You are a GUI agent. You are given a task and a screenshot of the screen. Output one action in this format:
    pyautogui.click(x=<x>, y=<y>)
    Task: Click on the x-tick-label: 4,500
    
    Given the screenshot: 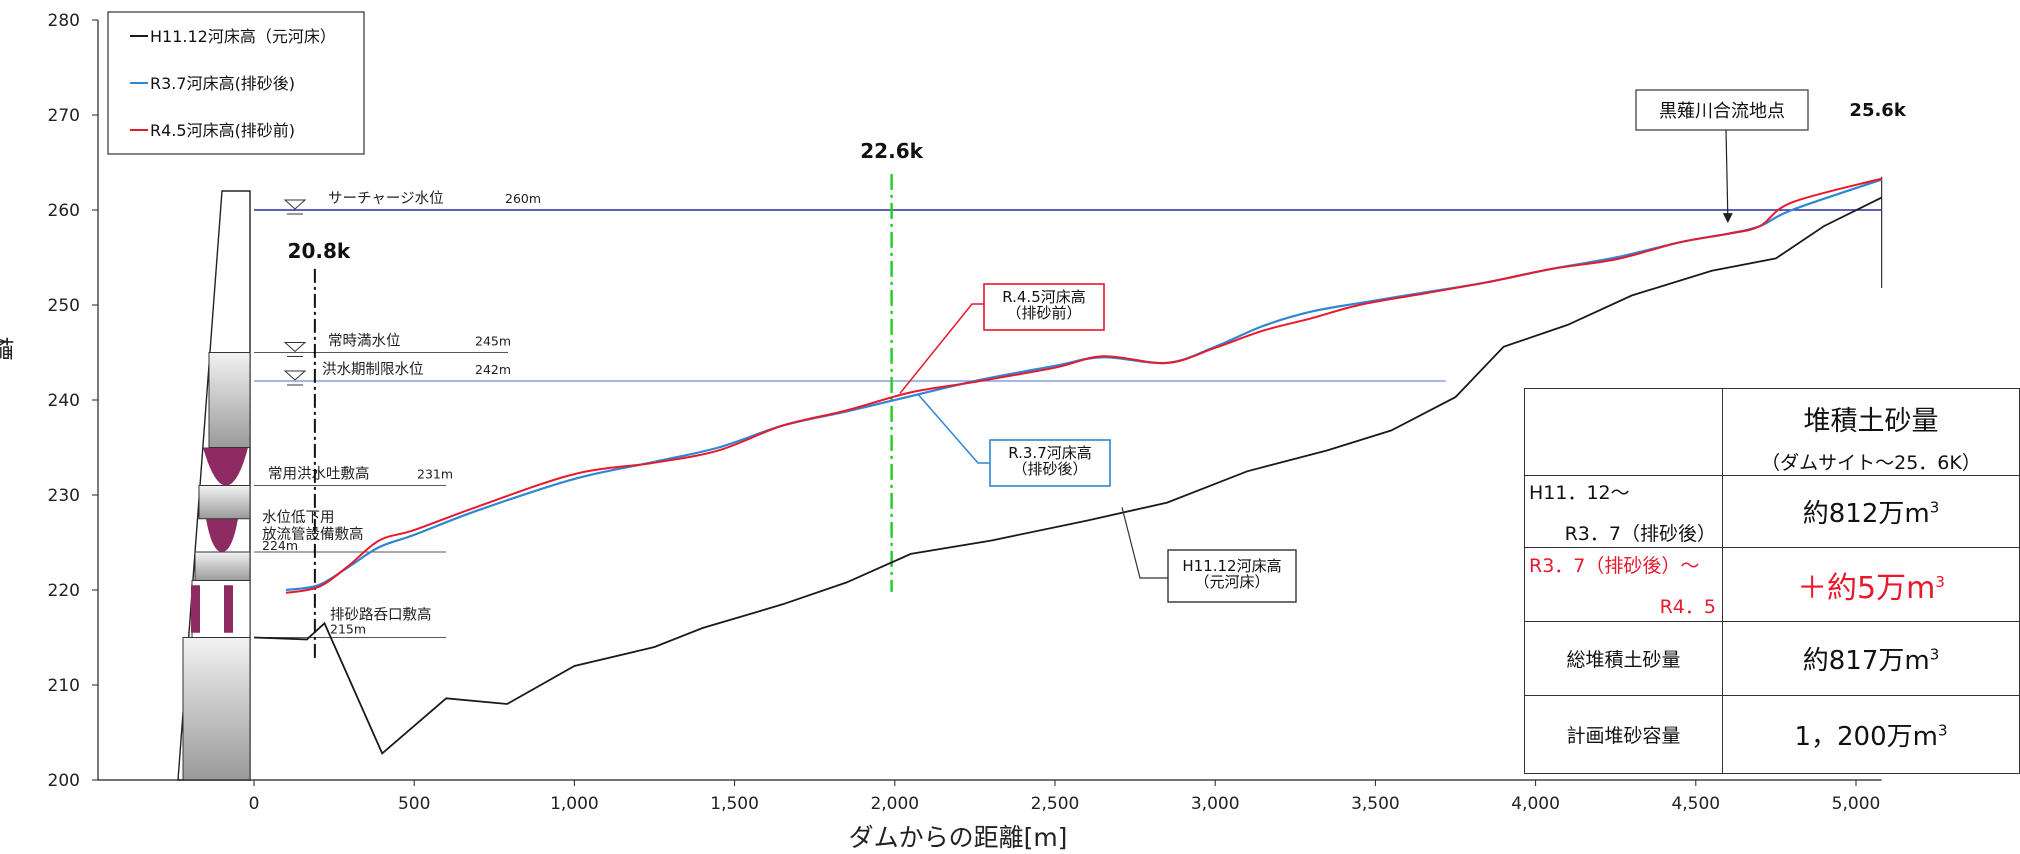 What is the action you would take?
    pyautogui.click(x=1695, y=804)
    